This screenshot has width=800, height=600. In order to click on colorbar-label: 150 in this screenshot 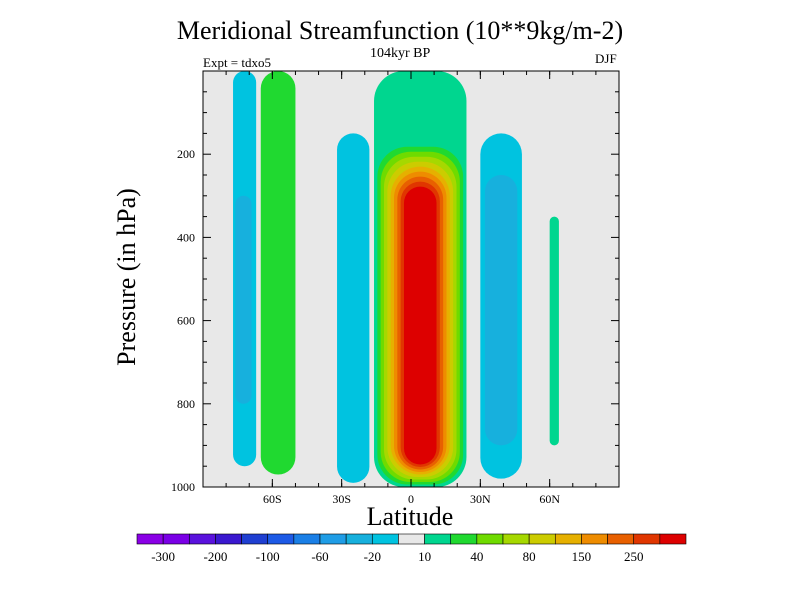, I will do `click(582, 556)`.